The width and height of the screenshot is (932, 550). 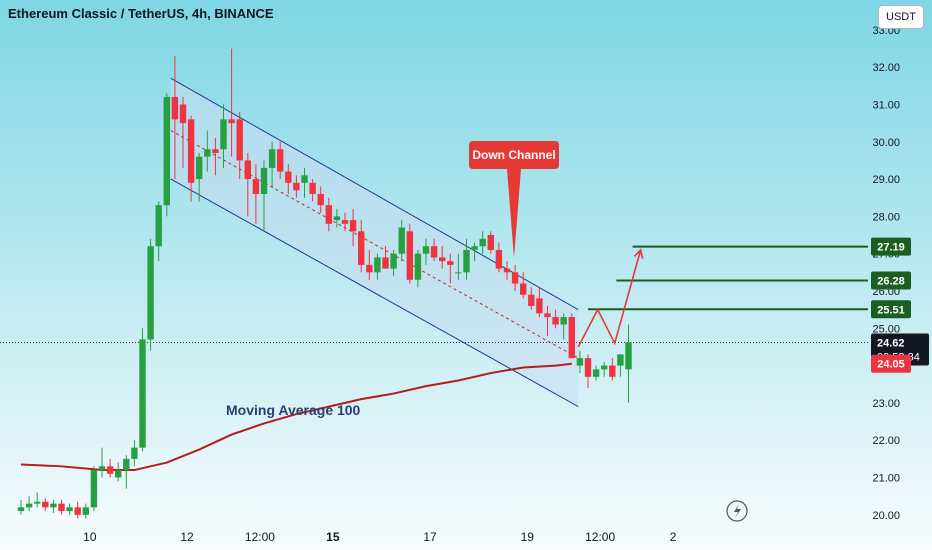 I want to click on price-tick-label: 31.00, so click(x=886, y=105).